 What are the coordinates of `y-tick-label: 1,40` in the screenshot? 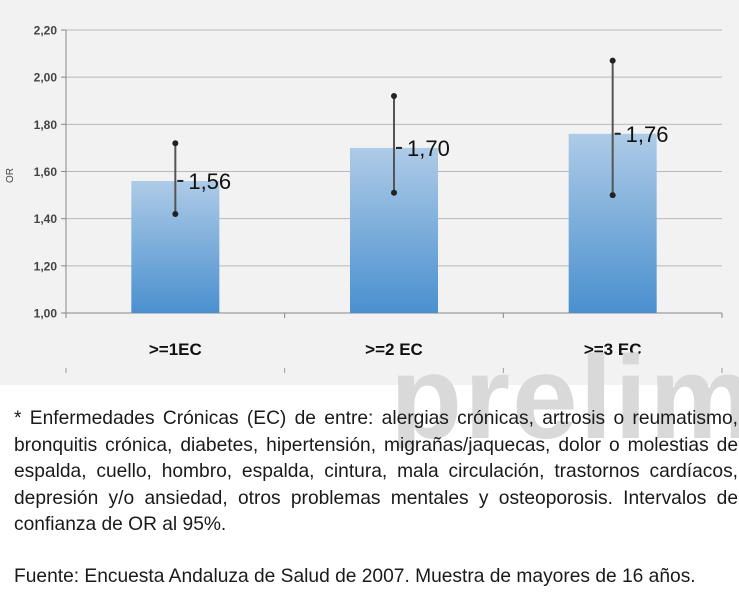 It's located at (46, 219).